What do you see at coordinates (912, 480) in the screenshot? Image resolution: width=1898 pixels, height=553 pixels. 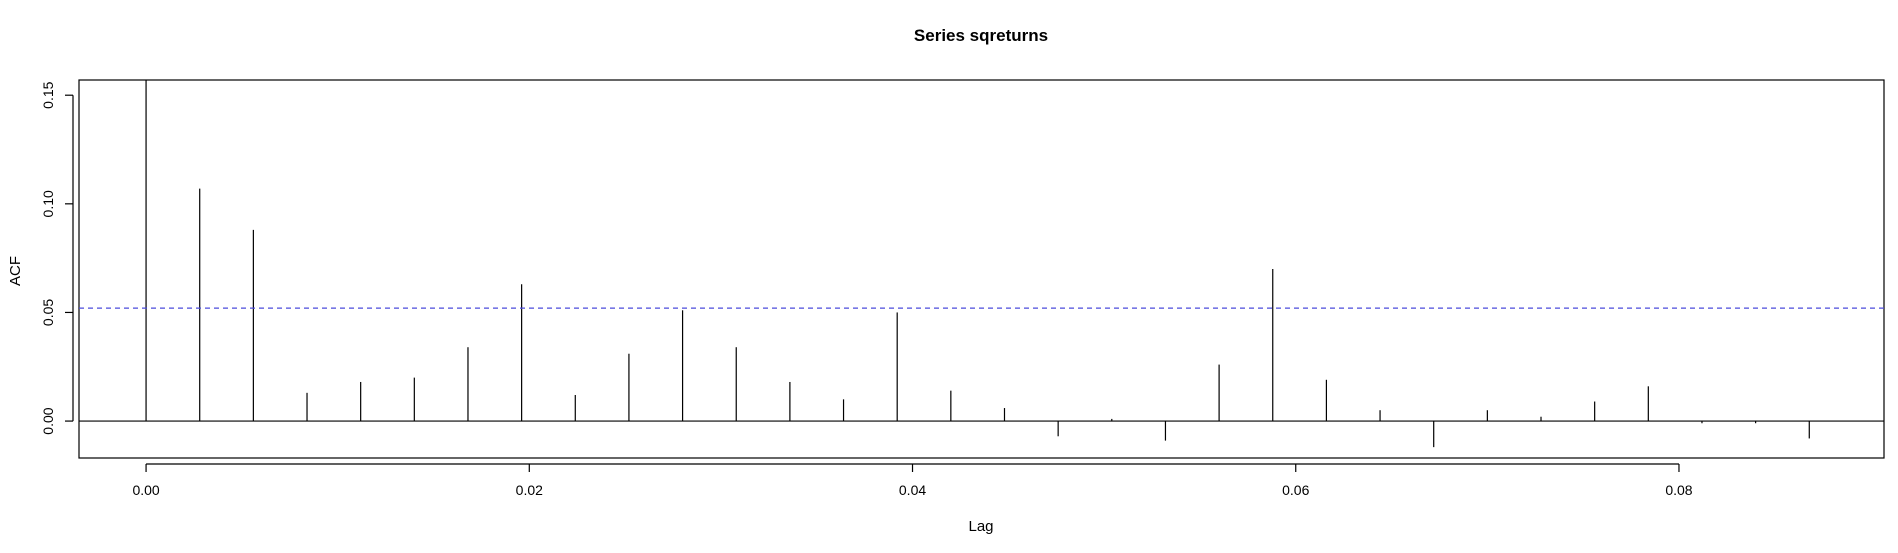 I see `x-axis: 0.00 0.02 0.04 0.06 0.08` at bounding box center [912, 480].